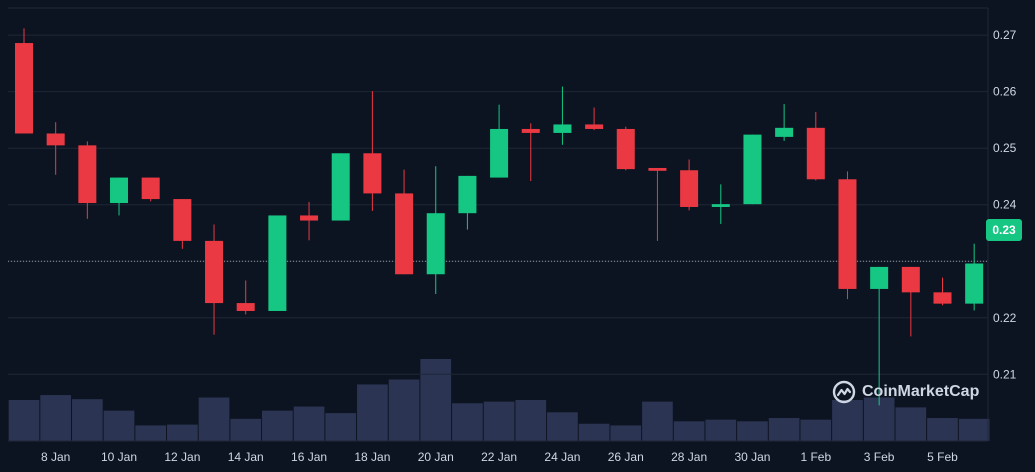  I want to click on x-tick-label: 26 Jan, so click(626, 457).